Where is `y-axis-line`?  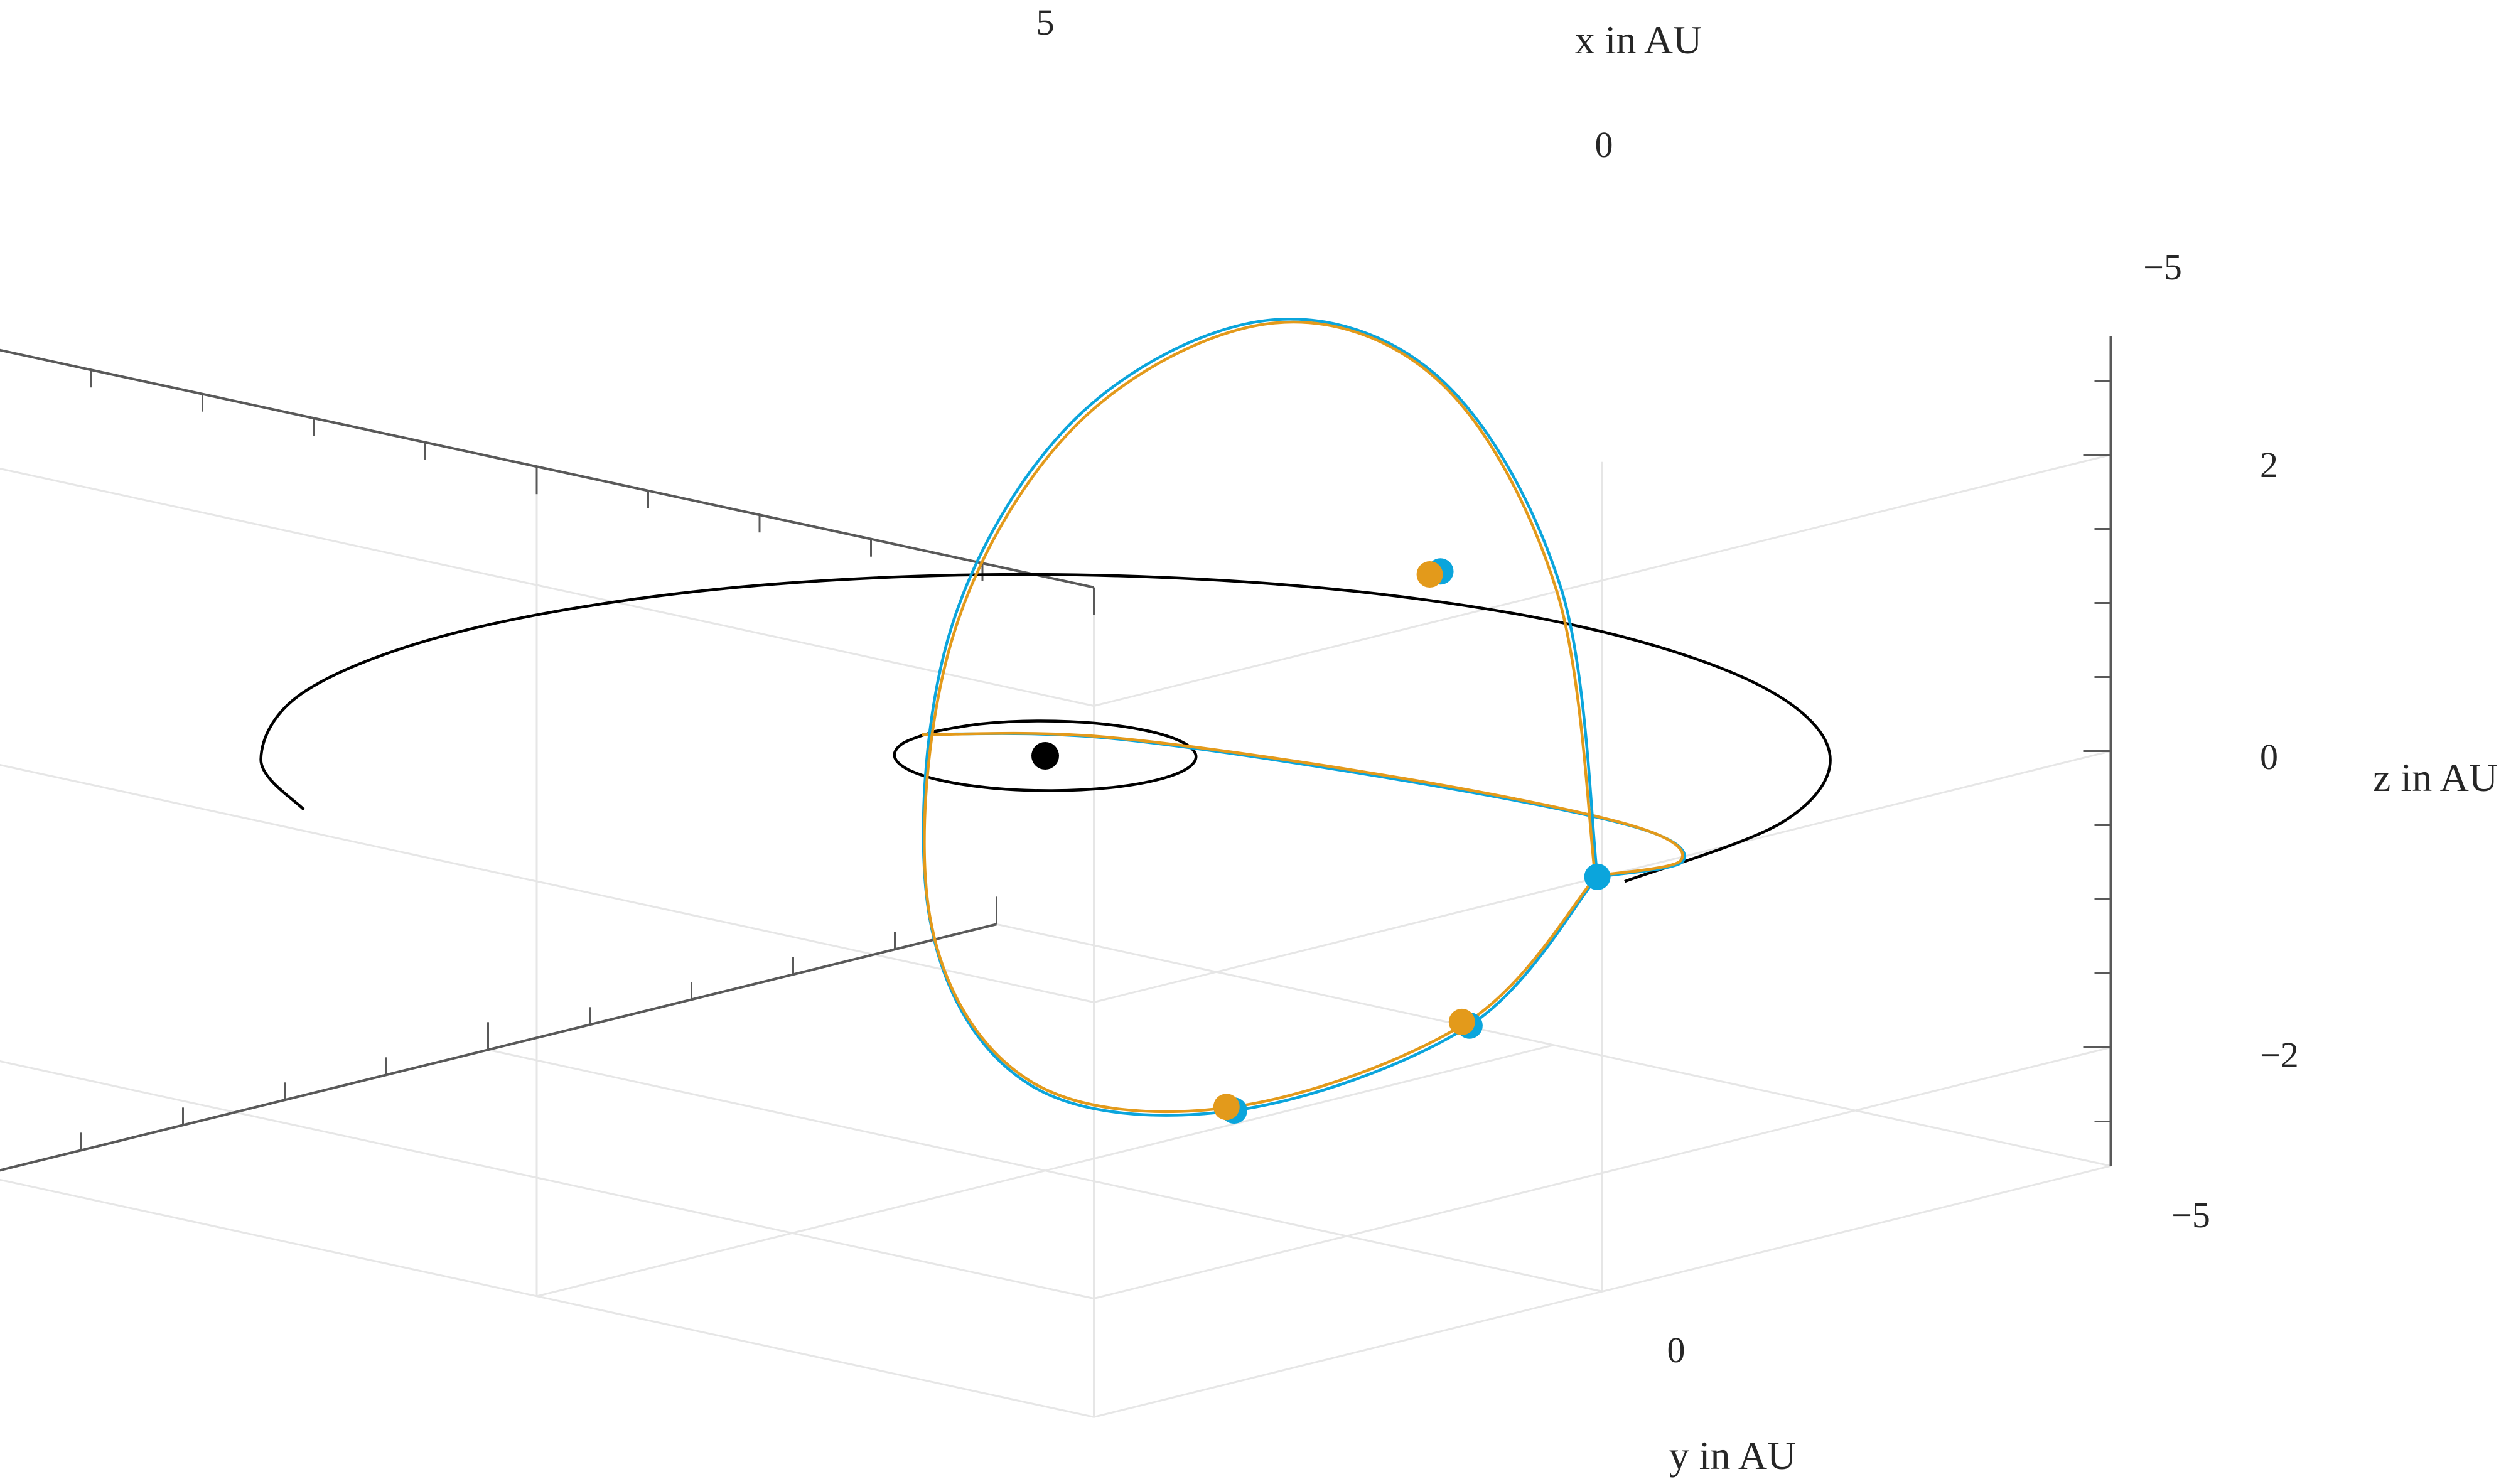 y-axis-line is located at coordinates (498, 1047).